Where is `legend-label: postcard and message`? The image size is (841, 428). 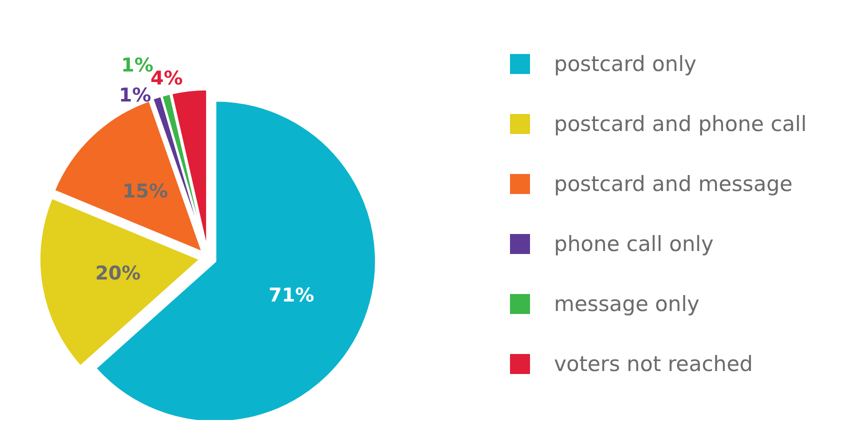 legend-label: postcard and message is located at coordinates (673, 184).